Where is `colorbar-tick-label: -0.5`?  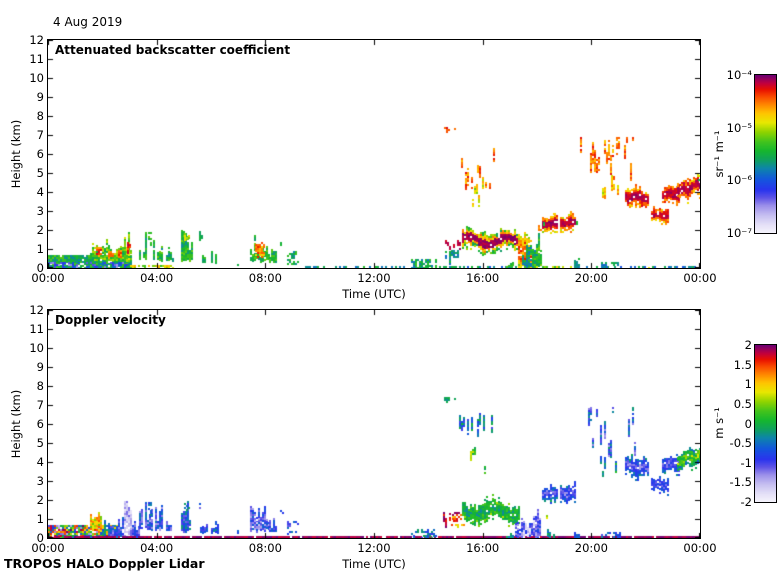
colorbar-tick-label: -0.5 is located at coordinates (740, 443).